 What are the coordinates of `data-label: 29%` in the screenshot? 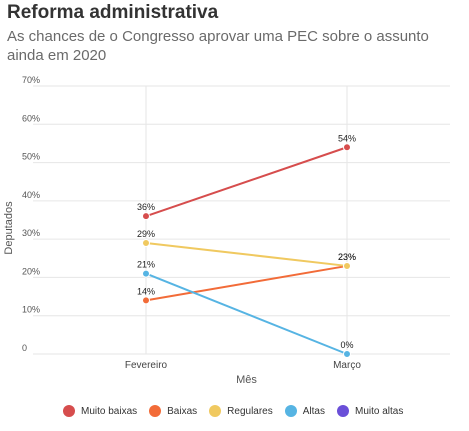 It's located at (146, 234).